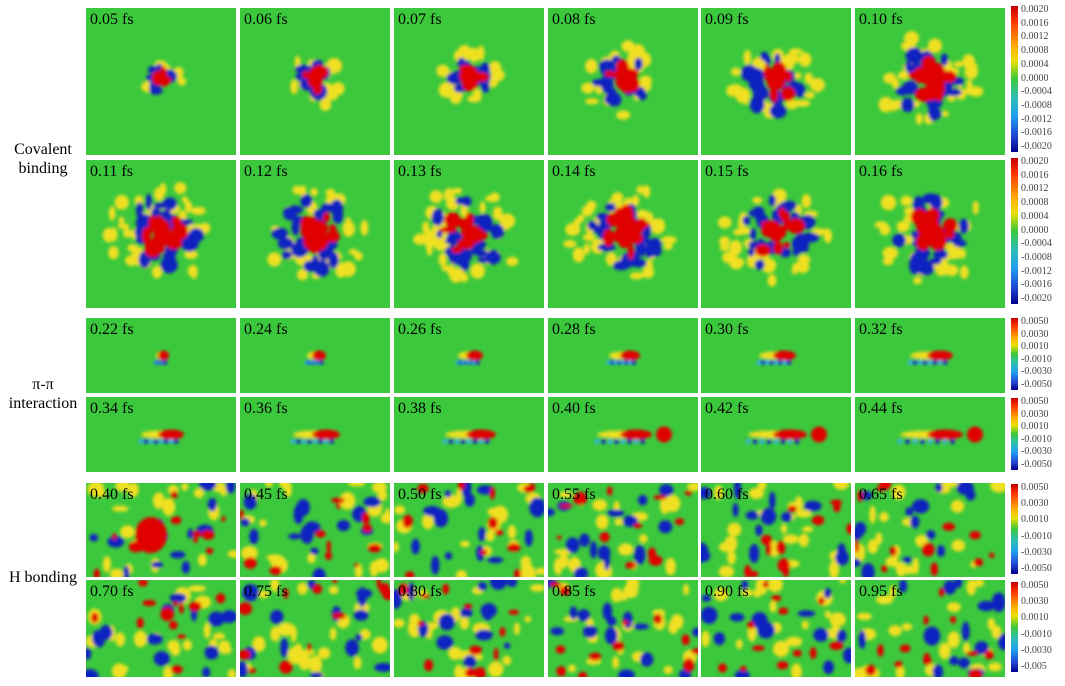 The height and width of the screenshot is (686, 1065). I want to click on density-map-panel: 0.38 fs, so click(469, 434).